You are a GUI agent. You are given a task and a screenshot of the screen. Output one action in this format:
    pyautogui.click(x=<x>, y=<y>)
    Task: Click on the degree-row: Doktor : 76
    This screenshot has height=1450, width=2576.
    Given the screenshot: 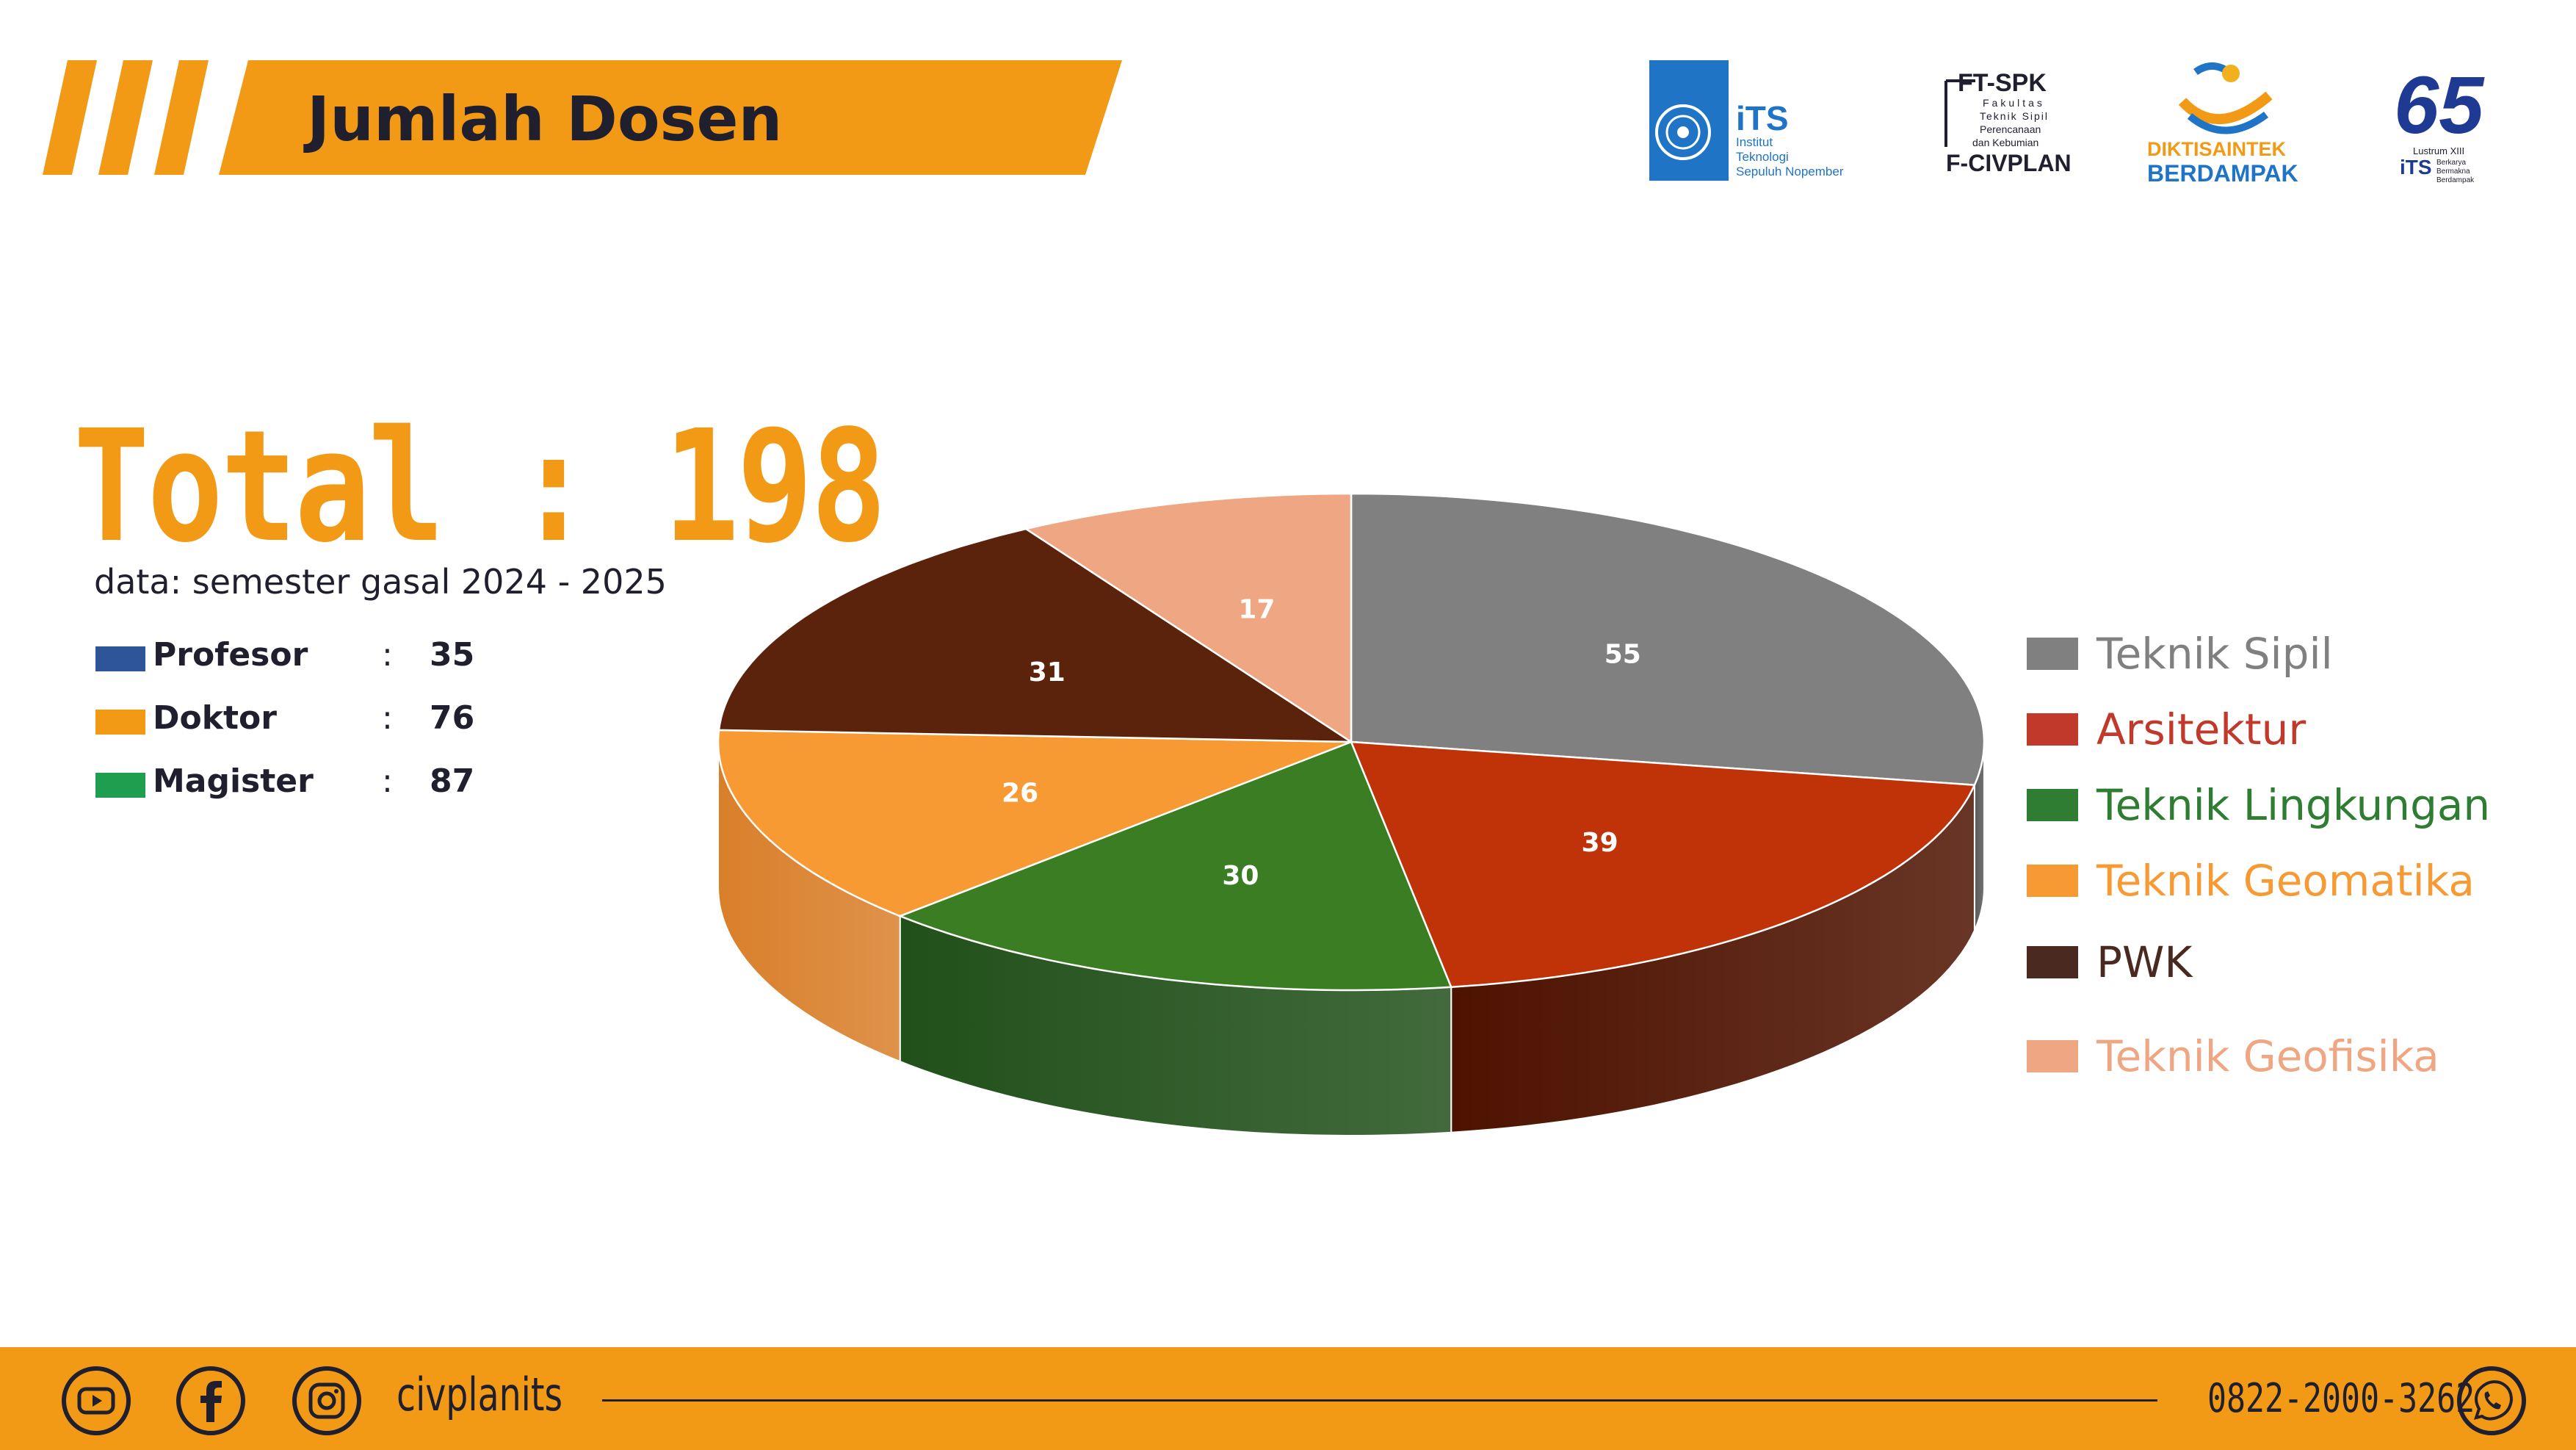 What is the action you would take?
    pyautogui.click(x=301, y=728)
    